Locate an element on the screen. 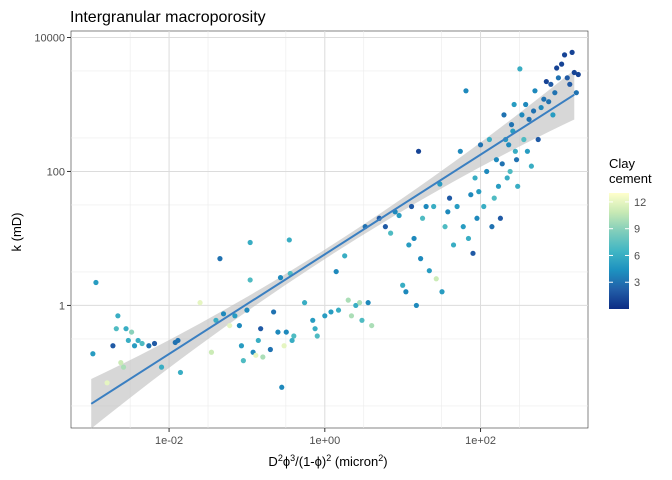 The image size is (672, 480). x-tick-label: 1e-02 is located at coordinates (169, 441).